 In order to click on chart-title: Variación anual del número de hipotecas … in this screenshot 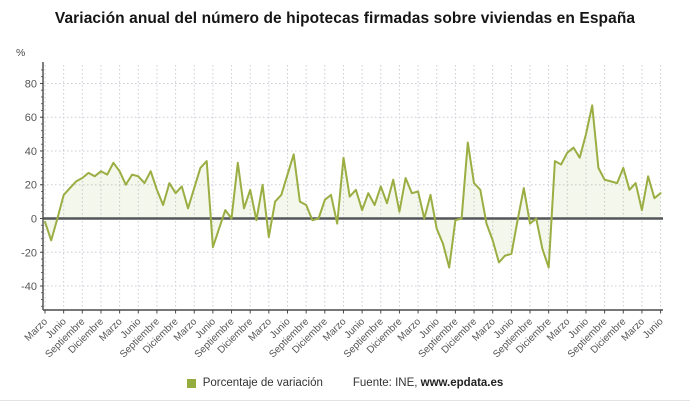, I will do `click(345, 18)`.